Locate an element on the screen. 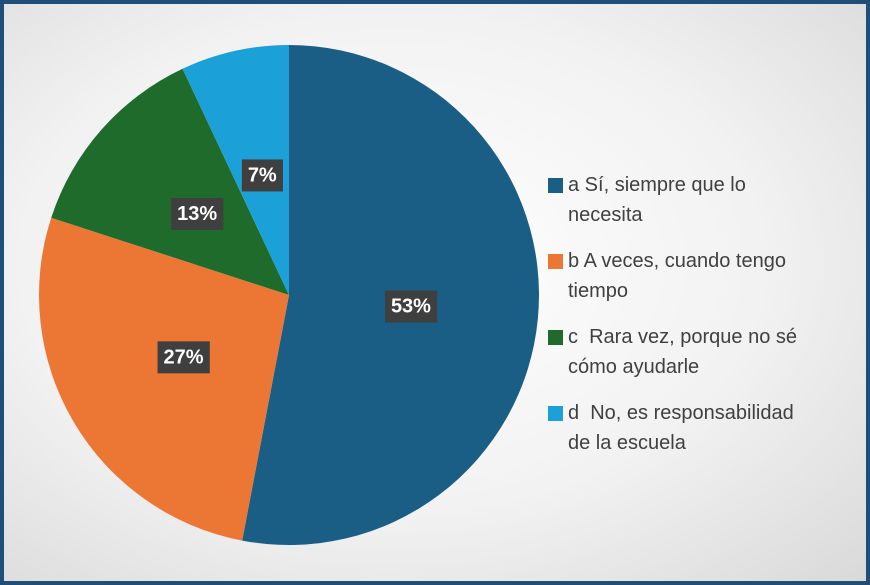  legend-label: d No, es responsabilidad de la escuela is located at coordinates (684, 428).